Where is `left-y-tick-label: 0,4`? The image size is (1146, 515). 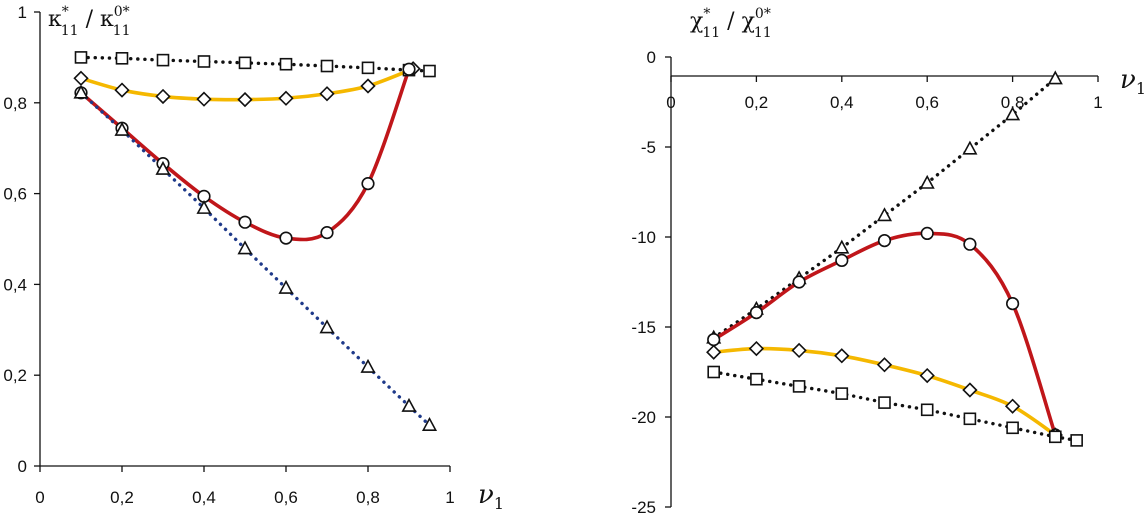 left-y-tick-label: 0,4 is located at coordinates (15, 284).